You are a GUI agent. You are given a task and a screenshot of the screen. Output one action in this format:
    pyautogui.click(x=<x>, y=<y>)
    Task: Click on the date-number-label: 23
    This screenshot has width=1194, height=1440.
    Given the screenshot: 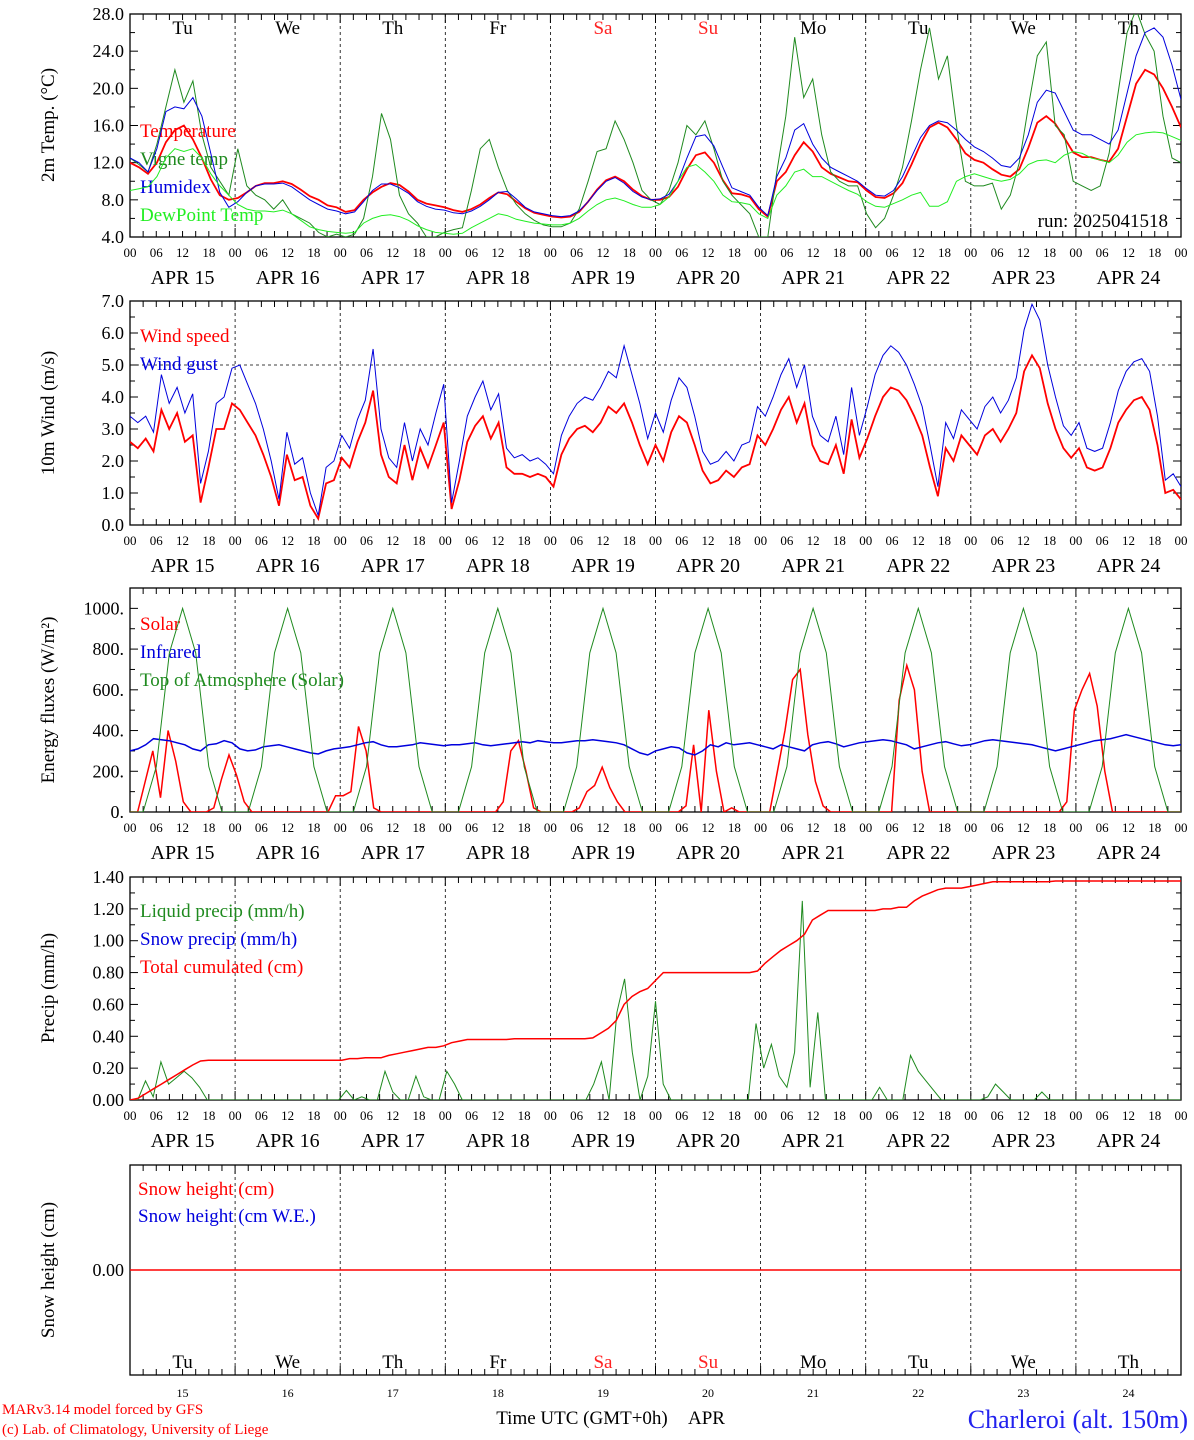 What is the action you would take?
    pyautogui.click(x=1023, y=1393)
    